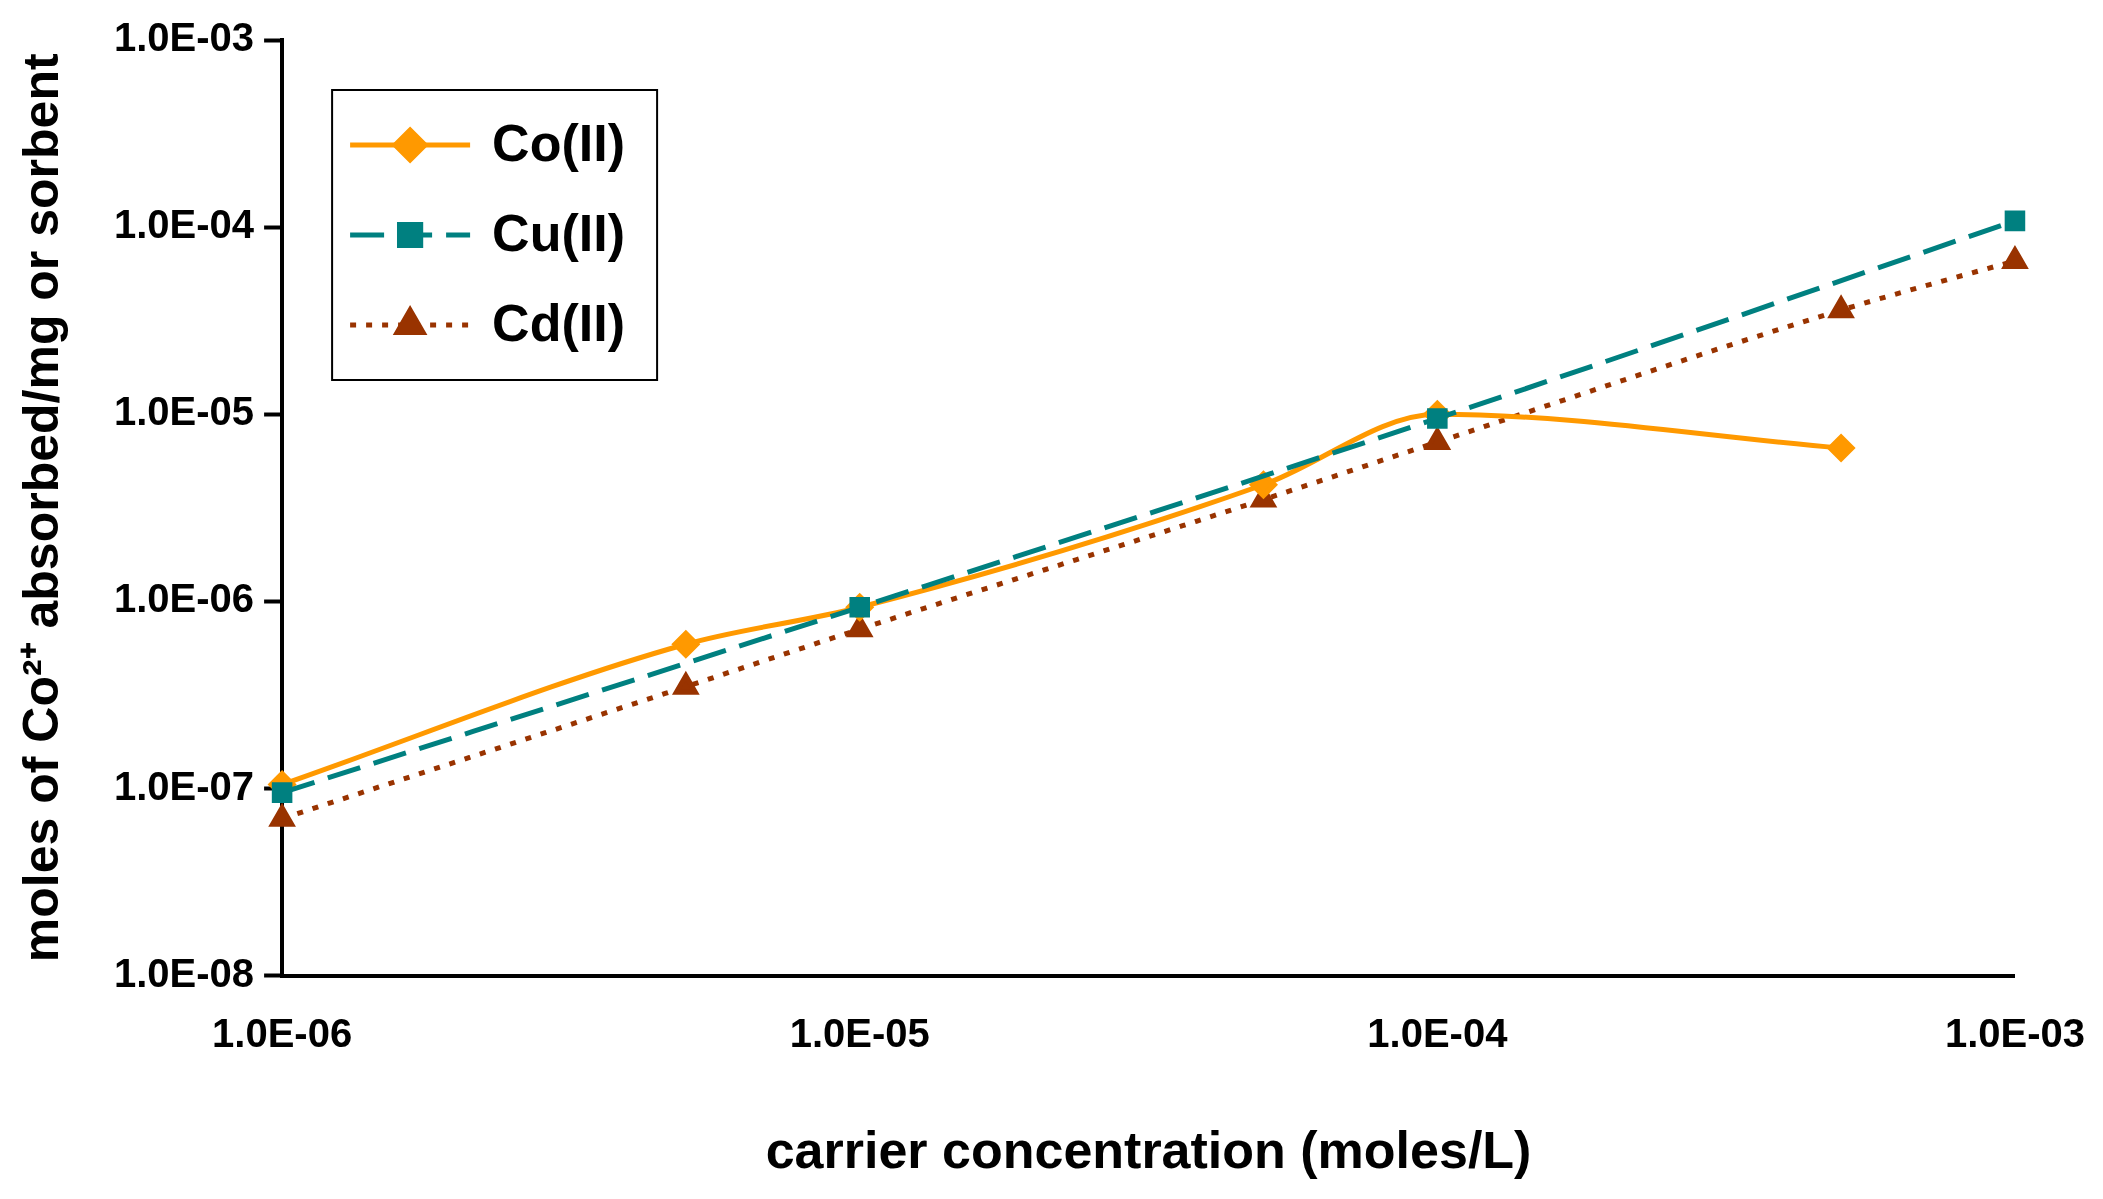  Describe the element at coordinates (184, 785) in the screenshot. I see `y-tick-label: 1.0E-07` at that location.